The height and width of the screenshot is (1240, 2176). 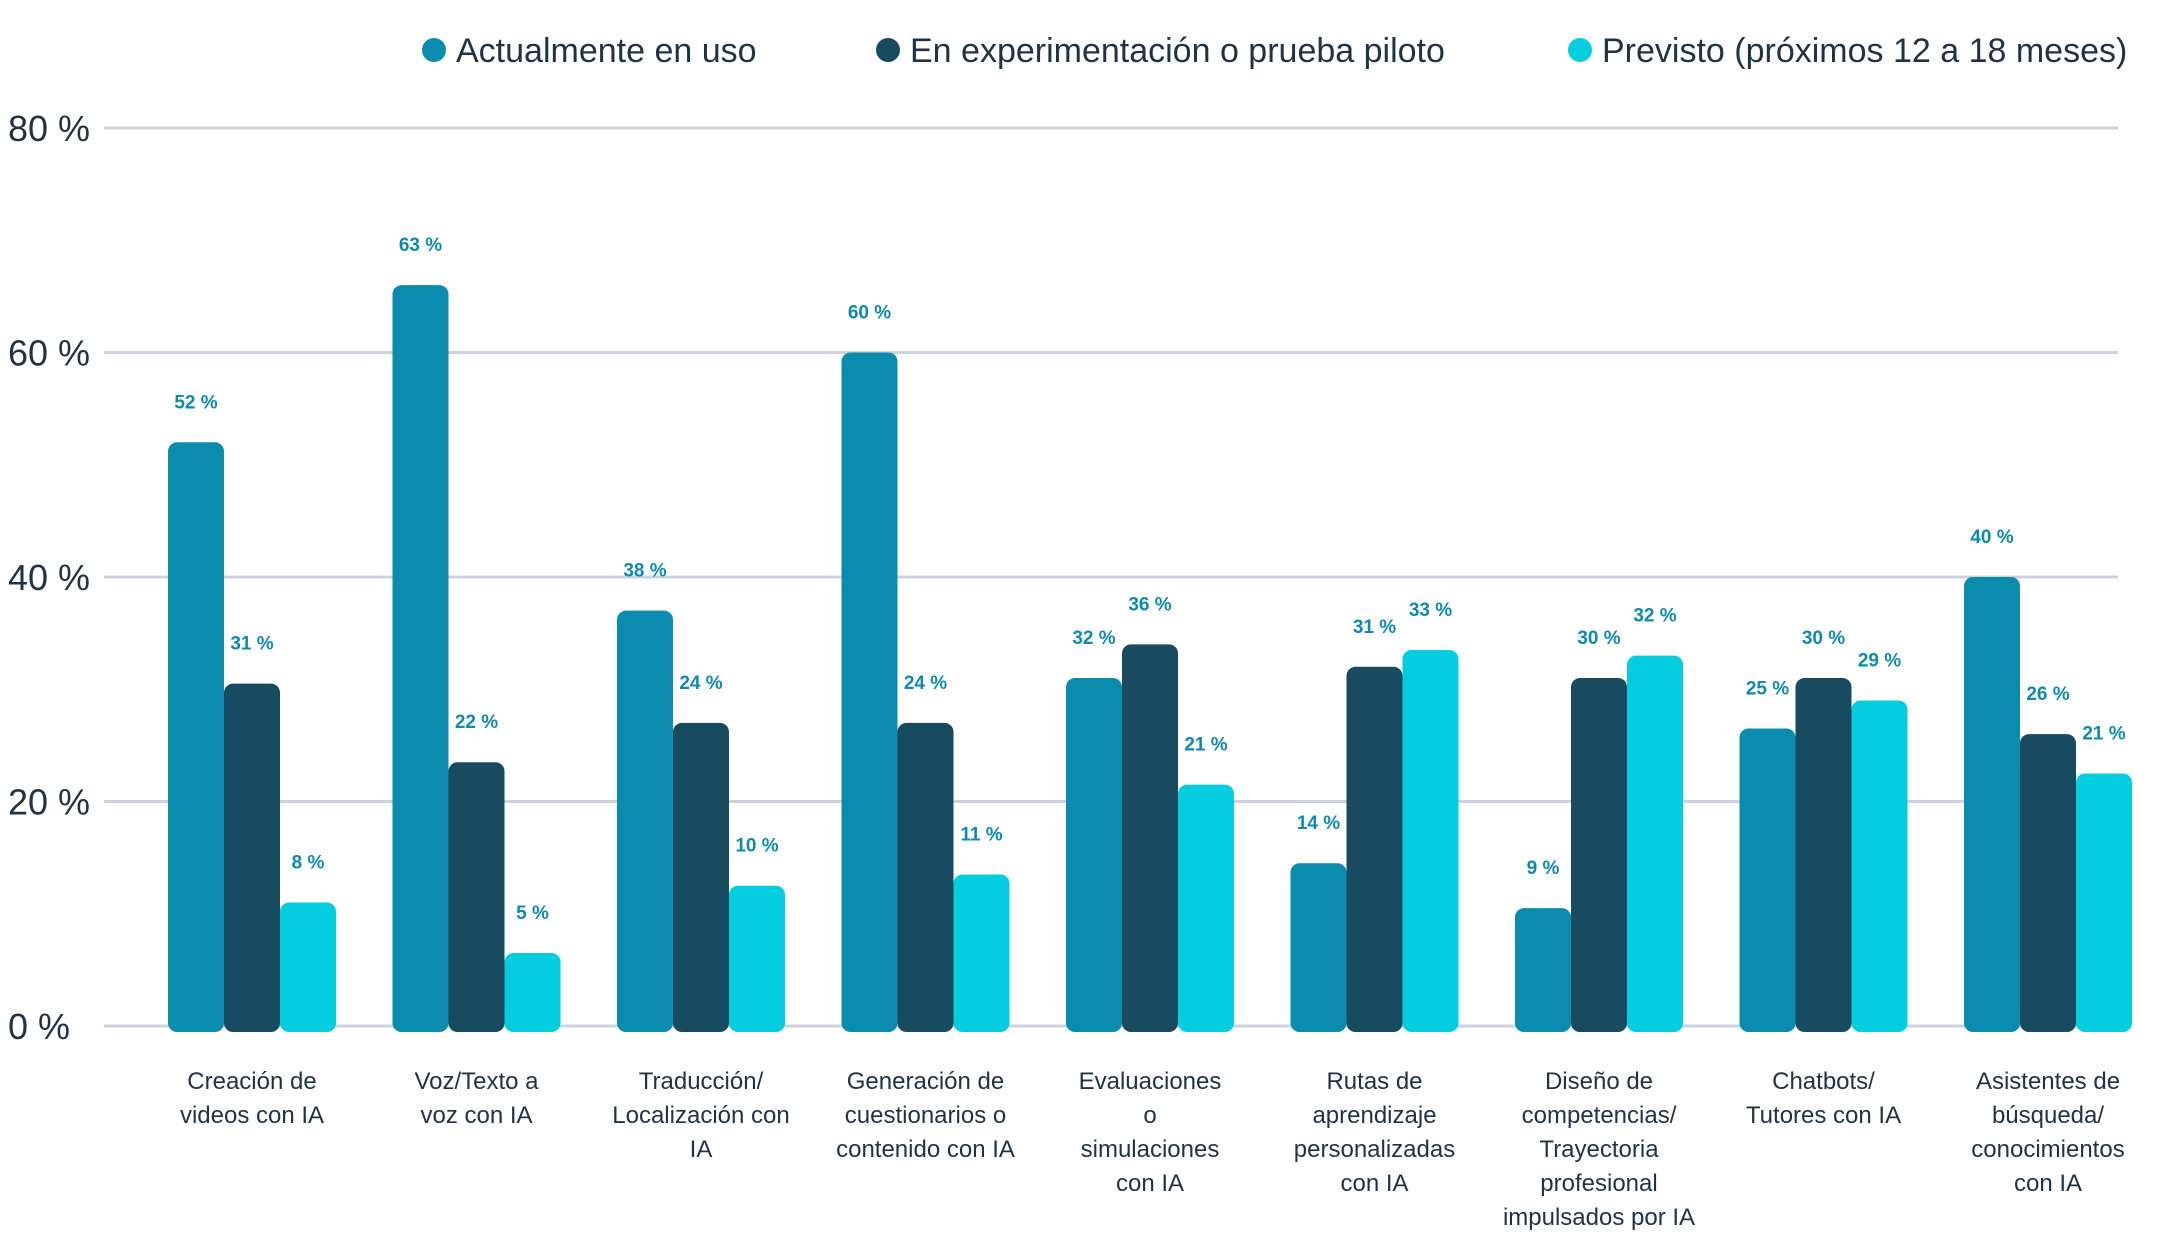 What do you see at coordinates (532, 913) in the screenshot?
I see `data-label: 5 %` at bounding box center [532, 913].